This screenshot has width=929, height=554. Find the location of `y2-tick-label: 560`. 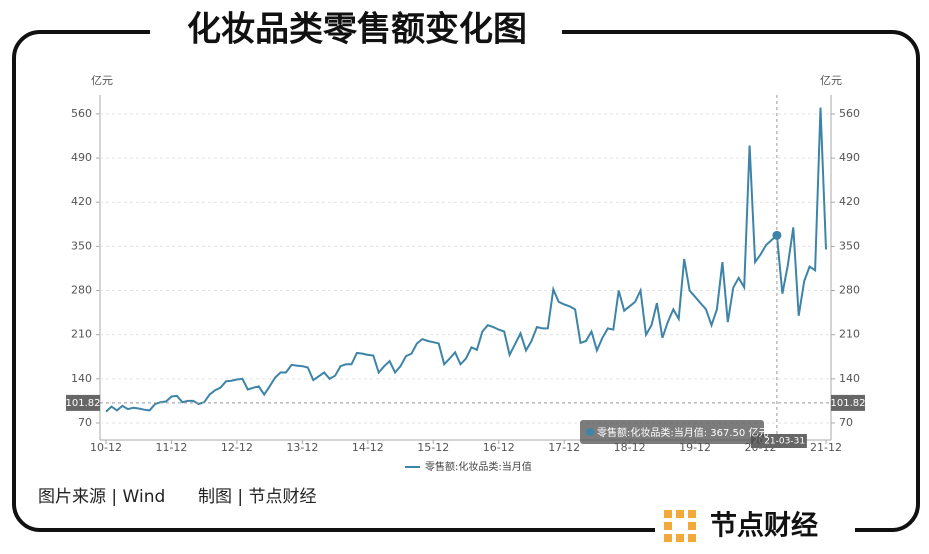

y2-tick-label: 560 is located at coordinates (849, 113).